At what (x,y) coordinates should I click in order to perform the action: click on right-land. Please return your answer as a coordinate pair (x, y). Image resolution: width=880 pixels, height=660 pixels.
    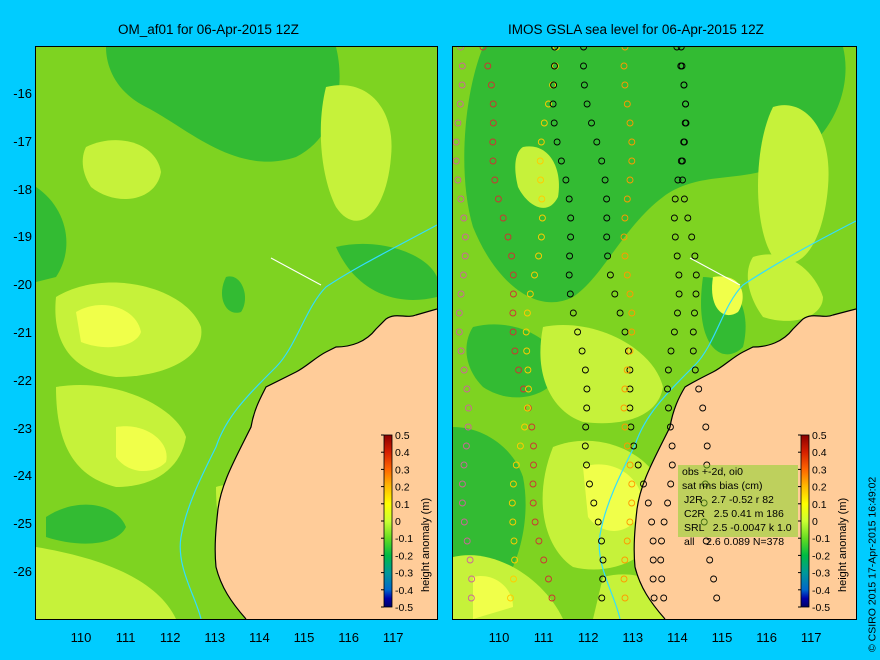
    Looking at the image, I should click on (745, 464).